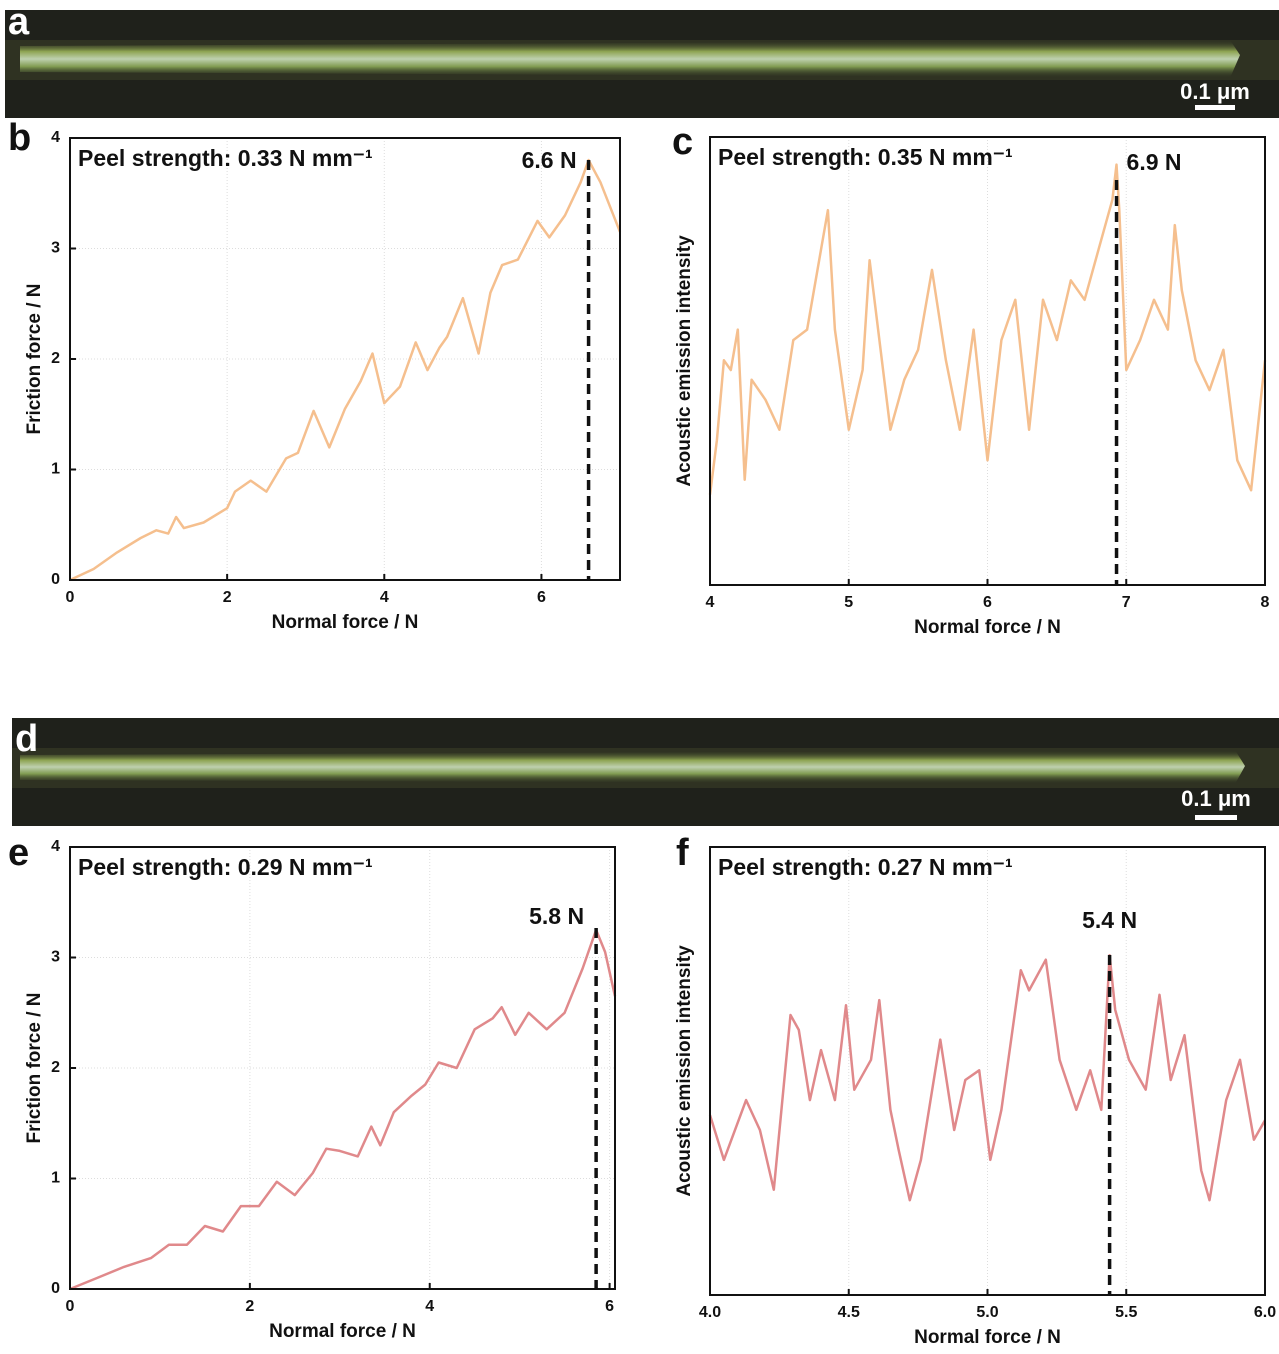 The image size is (1279, 1354). Describe the element at coordinates (26, 739) in the screenshot. I see `panel-label: d` at that location.